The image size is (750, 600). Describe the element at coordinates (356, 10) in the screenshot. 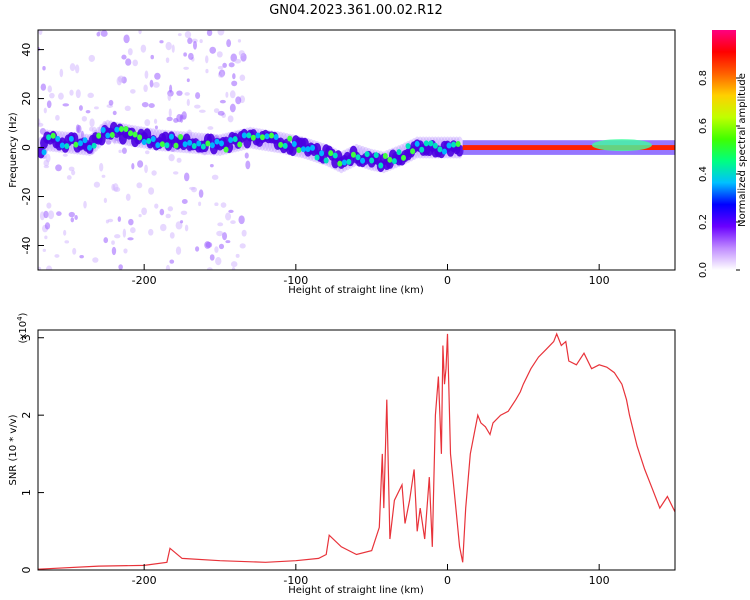

I see `chart-title: GN04.2023.361.00.02.R12` at that location.